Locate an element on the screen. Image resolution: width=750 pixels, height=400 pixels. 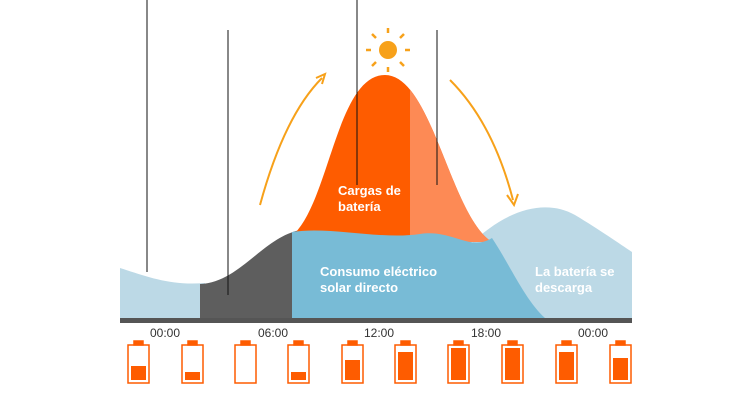
charge-label-line: Cargas de is located at coordinates (369, 190).